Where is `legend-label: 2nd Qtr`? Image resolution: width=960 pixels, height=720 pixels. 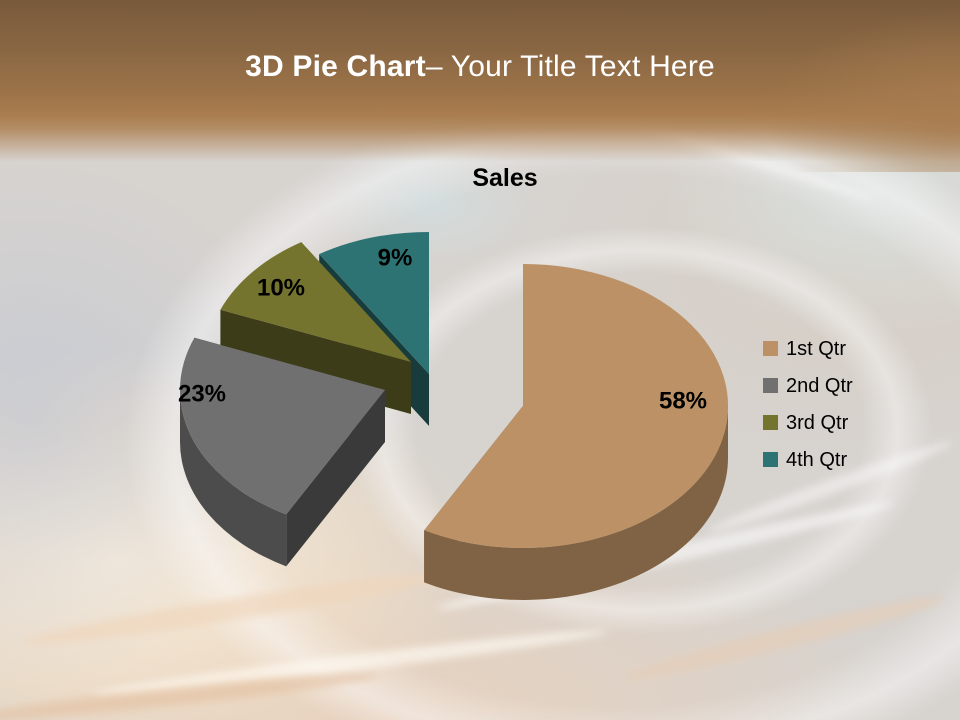 legend-label: 2nd Qtr is located at coordinates (819, 385).